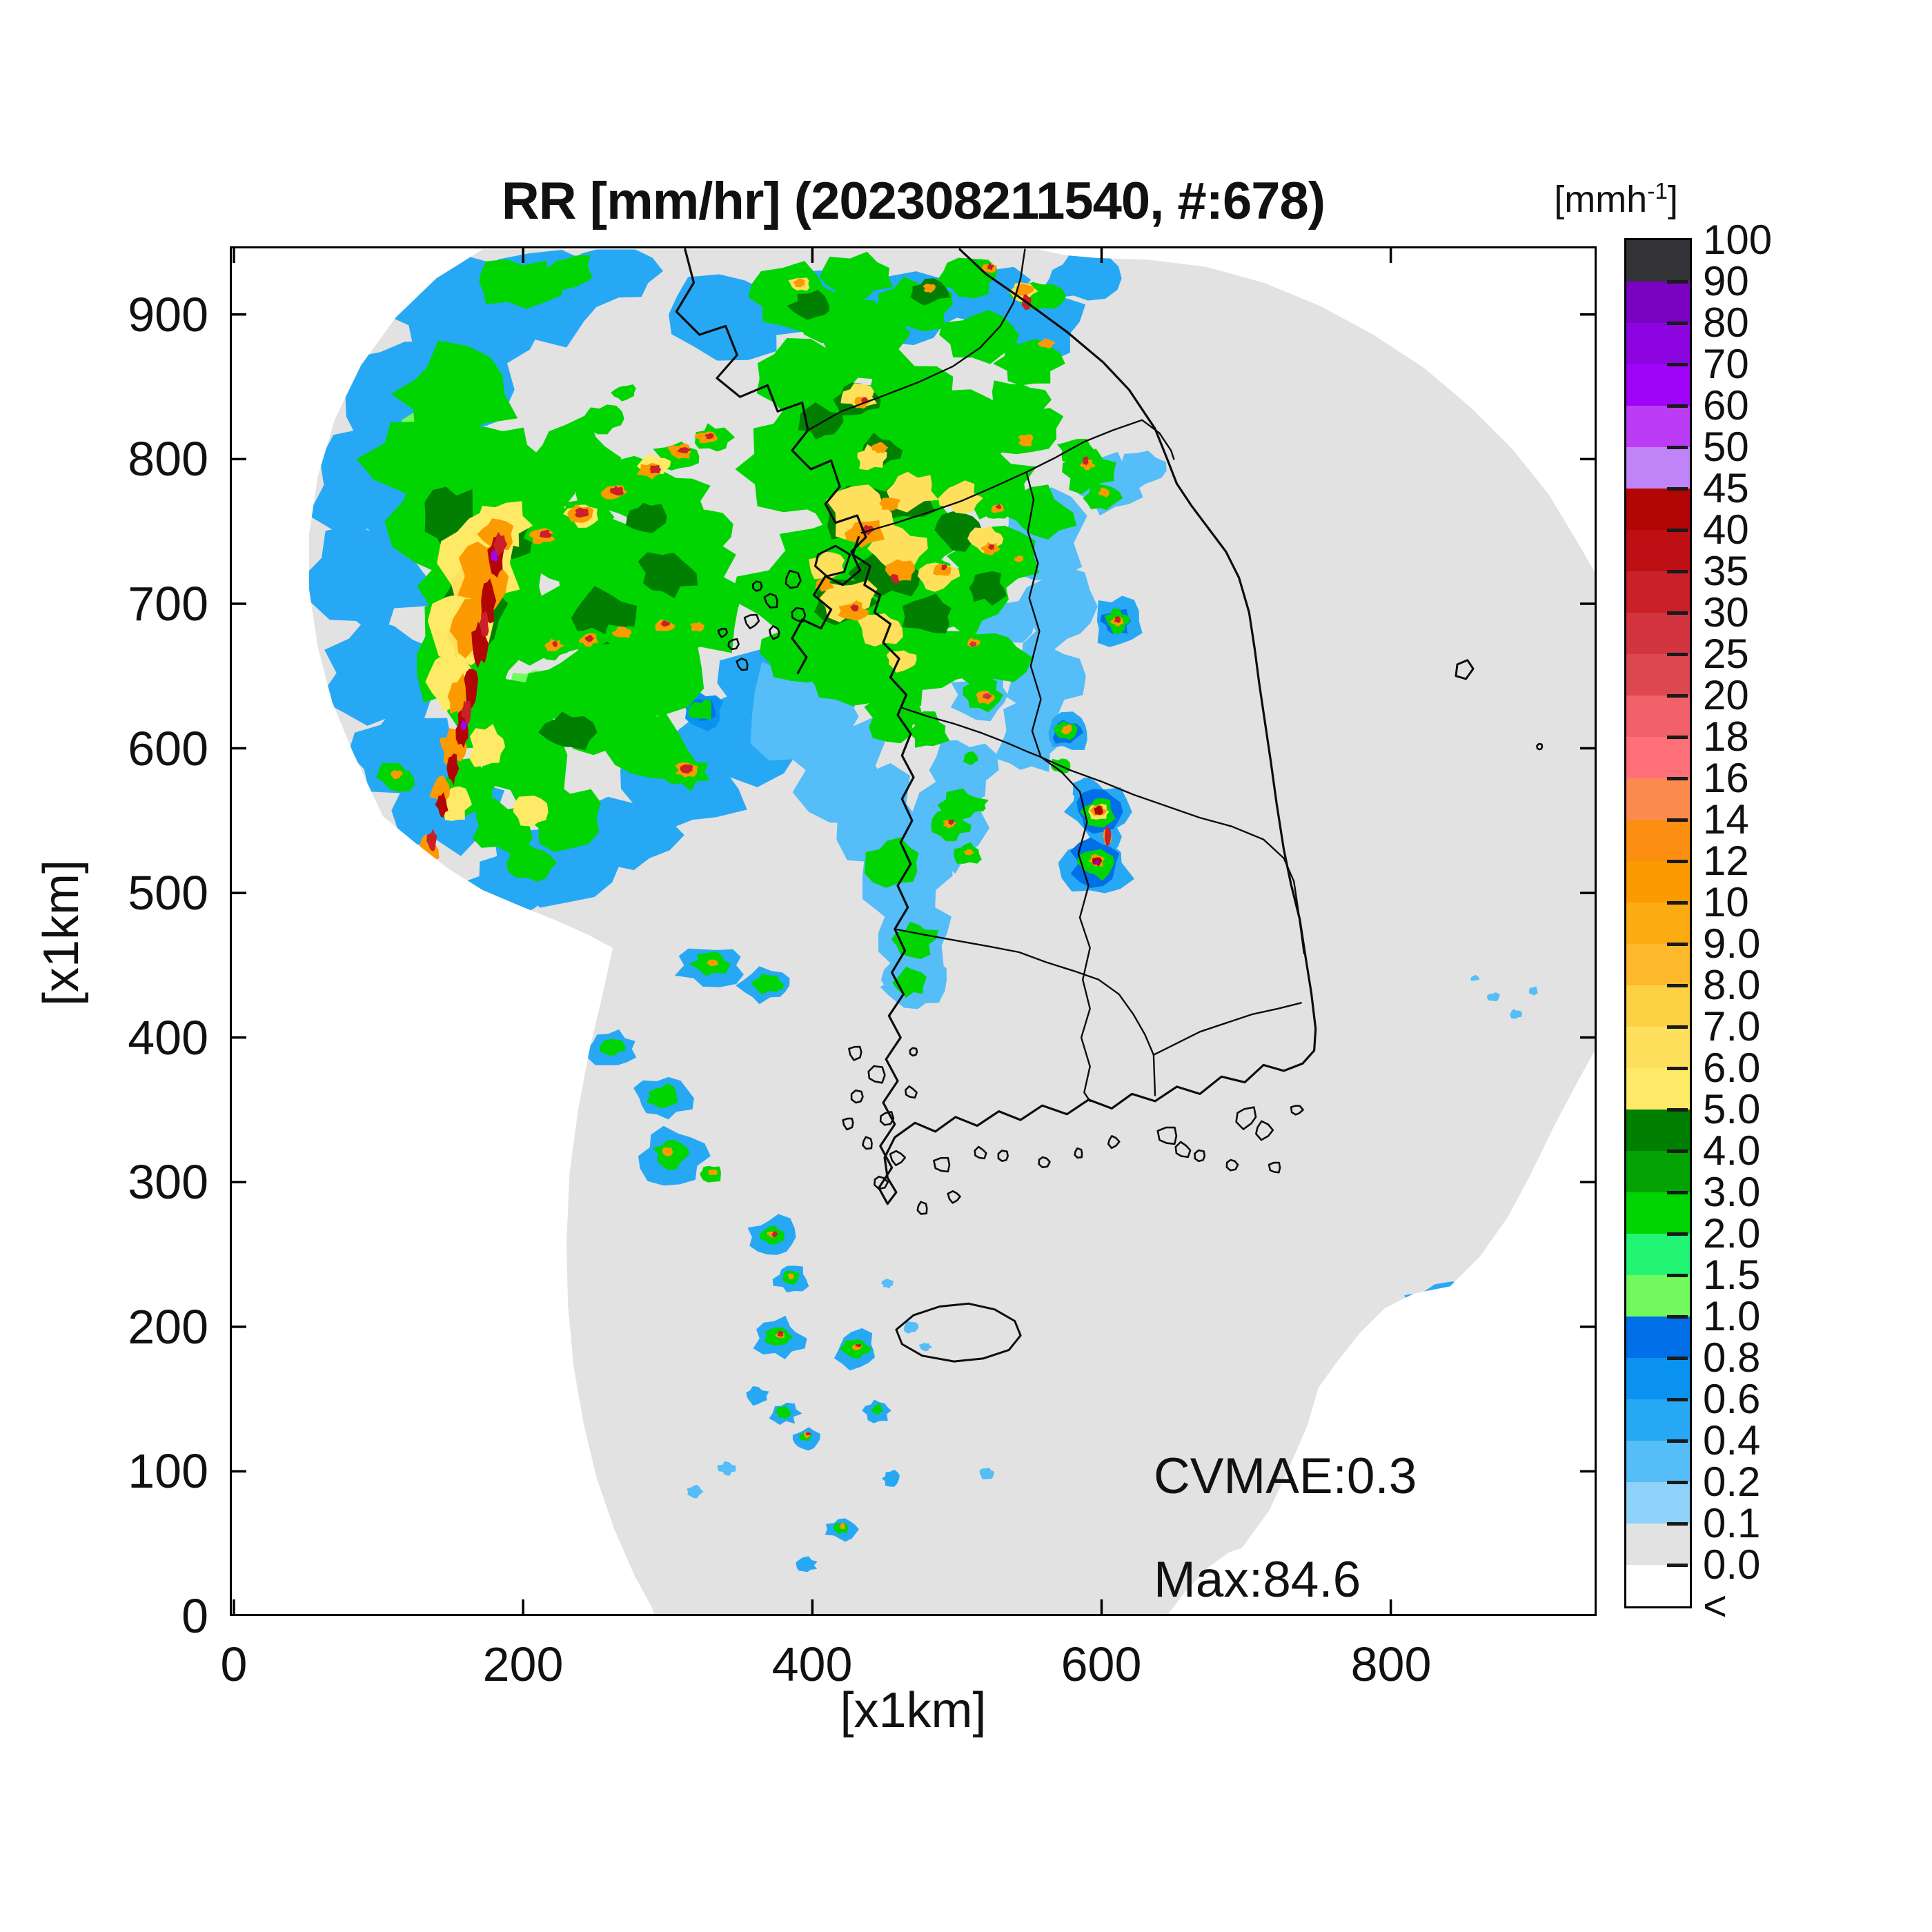  I want to click on y-tick-label: 600, so click(168, 749).